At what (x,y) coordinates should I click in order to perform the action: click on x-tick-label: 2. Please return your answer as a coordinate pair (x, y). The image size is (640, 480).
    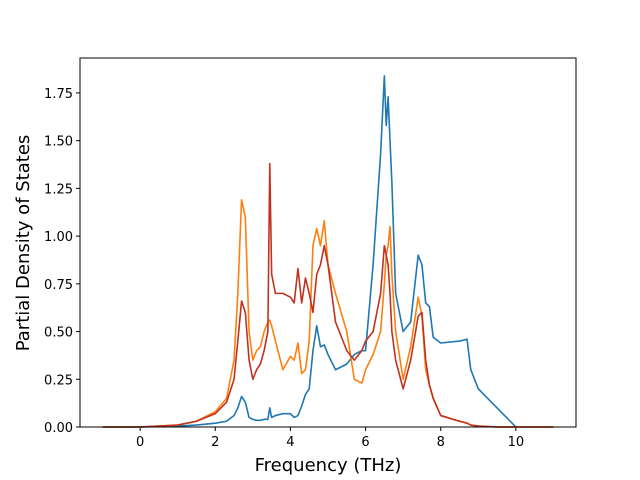
    Looking at the image, I should click on (215, 442).